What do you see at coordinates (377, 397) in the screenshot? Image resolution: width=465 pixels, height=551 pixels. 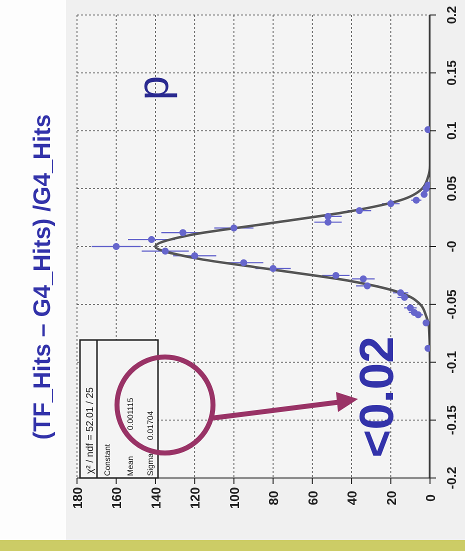 I see `annotation: <0.02` at bounding box center [377, 397].